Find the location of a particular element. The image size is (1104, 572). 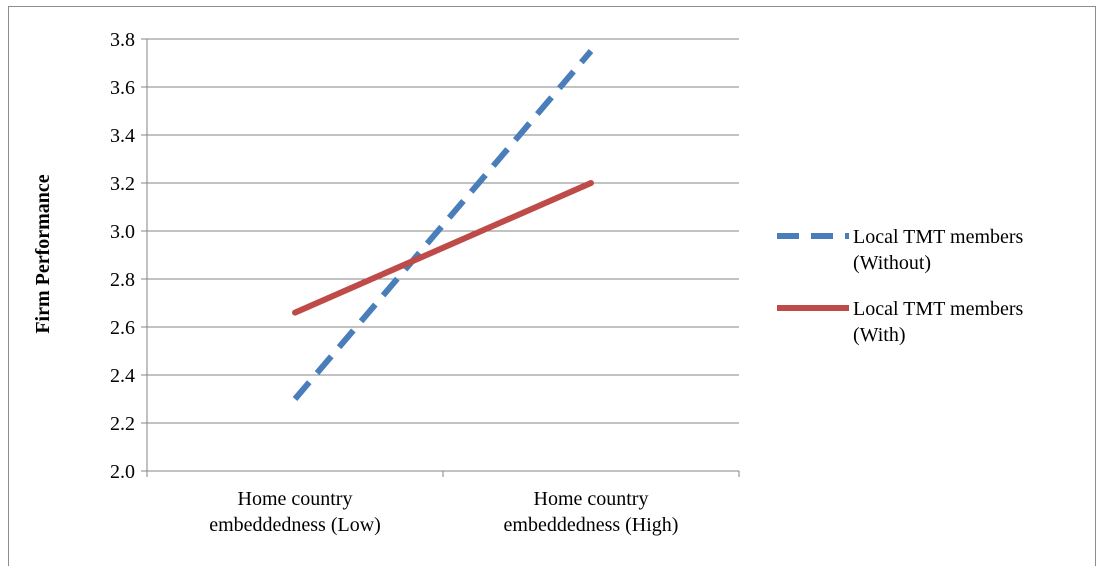

x-tick-label: Home country embeddedness (Low) is located at coordinates (295, 512).